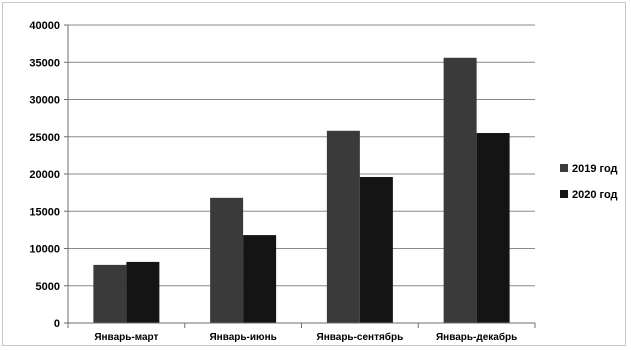 This screenshot has height=351, width=631. What do you see at coordinates (57, 324) in the screenshot?
I see `y-tick-label: 0` at bounding box center [57, 324].